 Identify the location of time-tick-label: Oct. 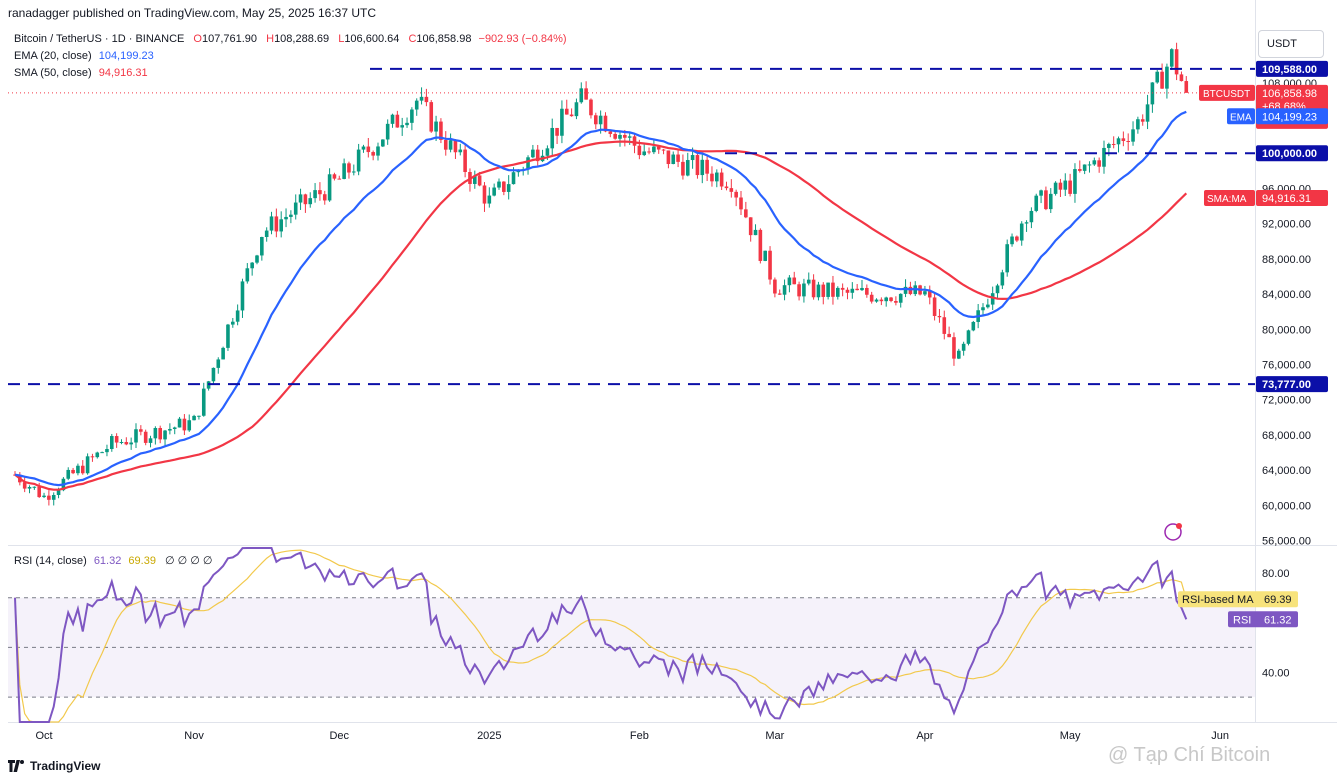
(43, 736).